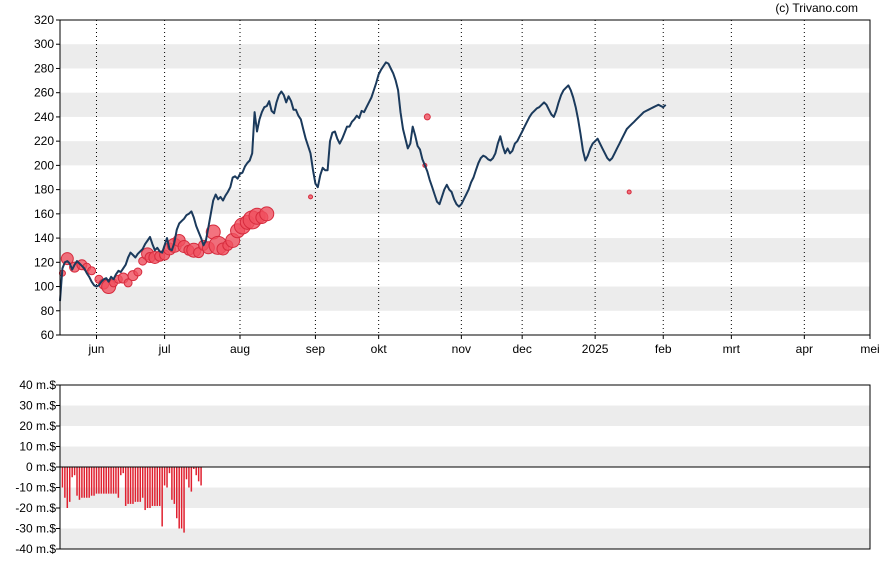 The image size is (888, 570). What do you see at coordinates (379, 349) in the screenshot?
I see `price-x-tick-label: okt` at bounding box center [379, 349].